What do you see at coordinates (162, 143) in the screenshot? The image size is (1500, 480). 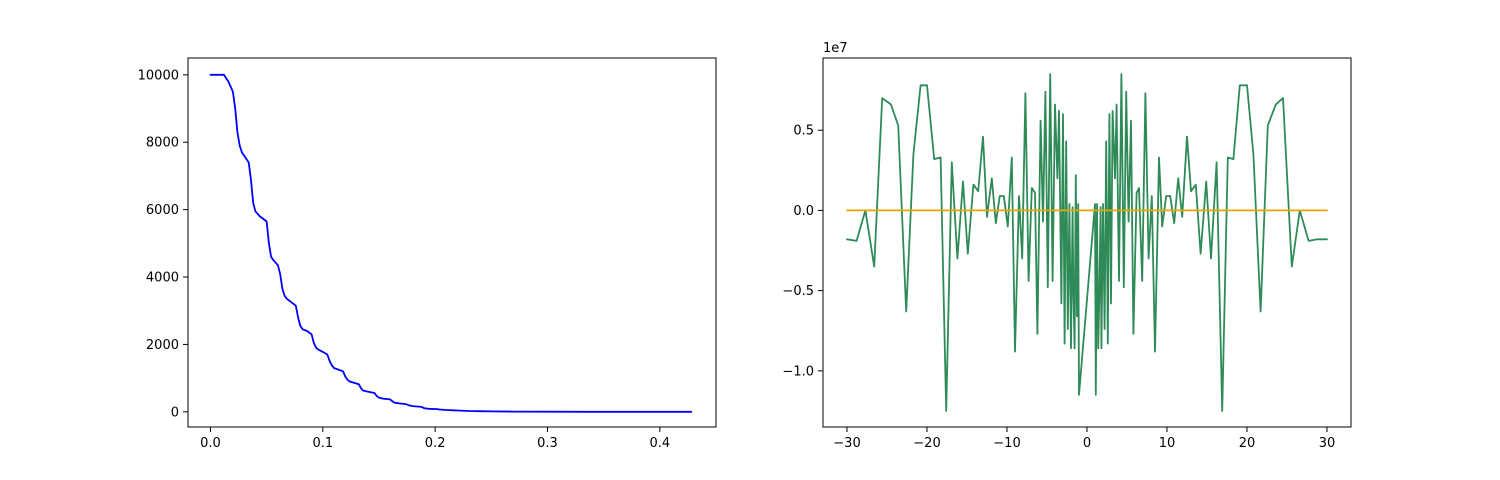 I see `y-tick-label: 8000` at bounding box center [162, 143].